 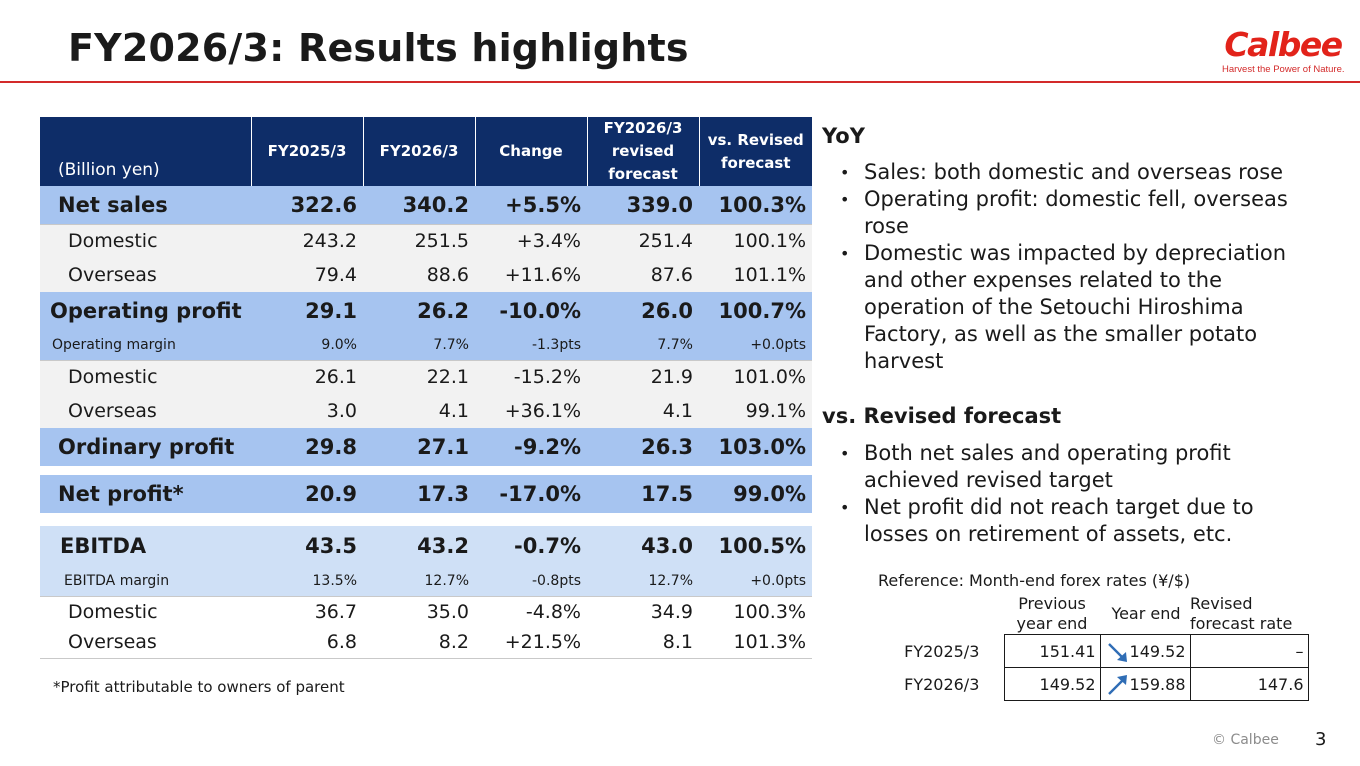 I want to click on cell-value: 4.1, so click(x=419, y=411).